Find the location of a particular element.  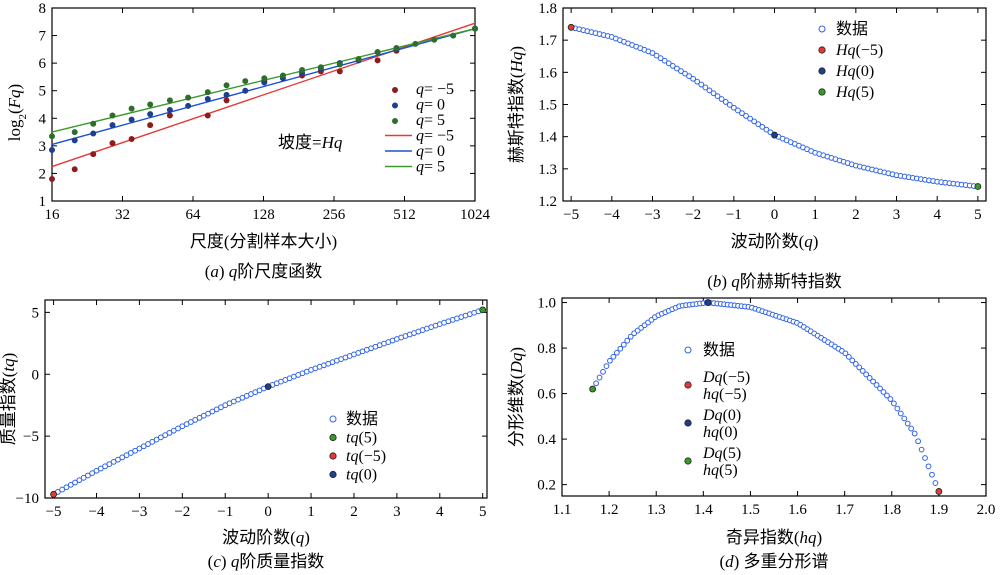

plot-frame is located at coordinates (774, 397).